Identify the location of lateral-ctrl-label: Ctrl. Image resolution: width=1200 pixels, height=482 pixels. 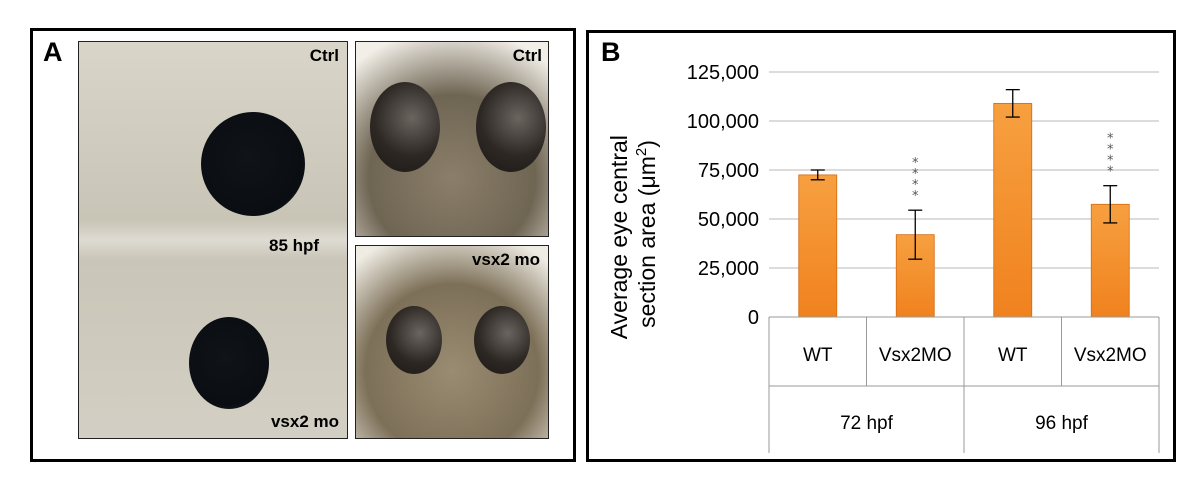
(324, 55).